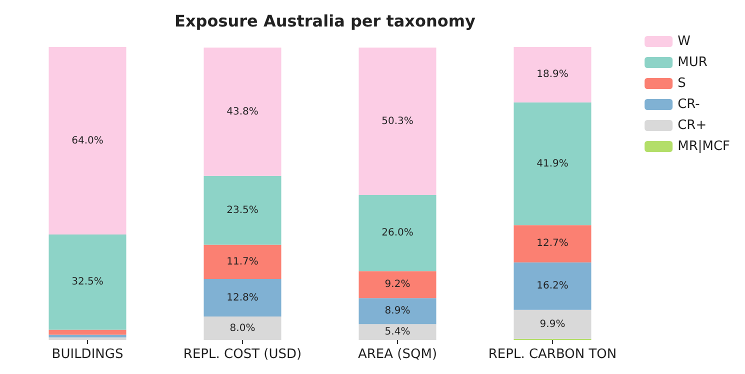 The image size is (745, 374). What do you see at coordinates (684, 41) in the screenshot?
I see `legend-label: W` at bounding box center [684, 41].